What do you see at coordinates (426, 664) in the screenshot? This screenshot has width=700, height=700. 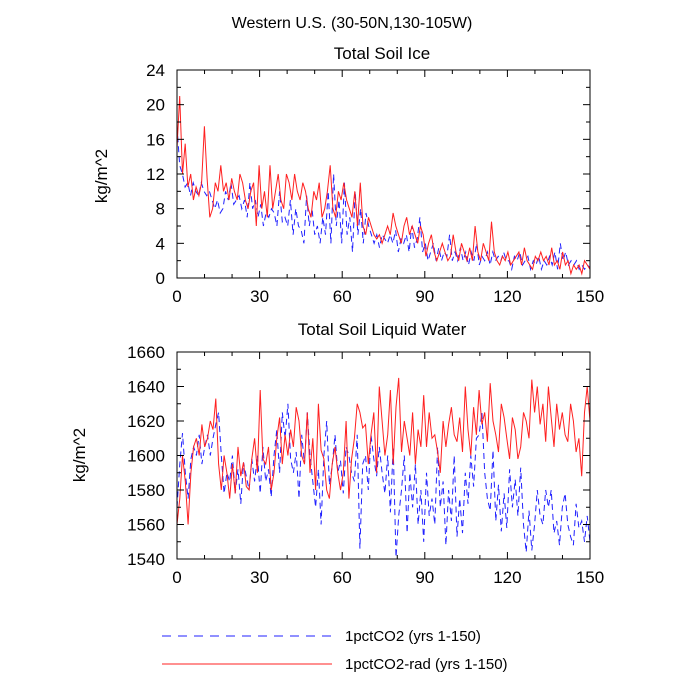 I see `legend-label: 1pctCO2-rad (yrs 1-150)` at bounding box center [426, 664].